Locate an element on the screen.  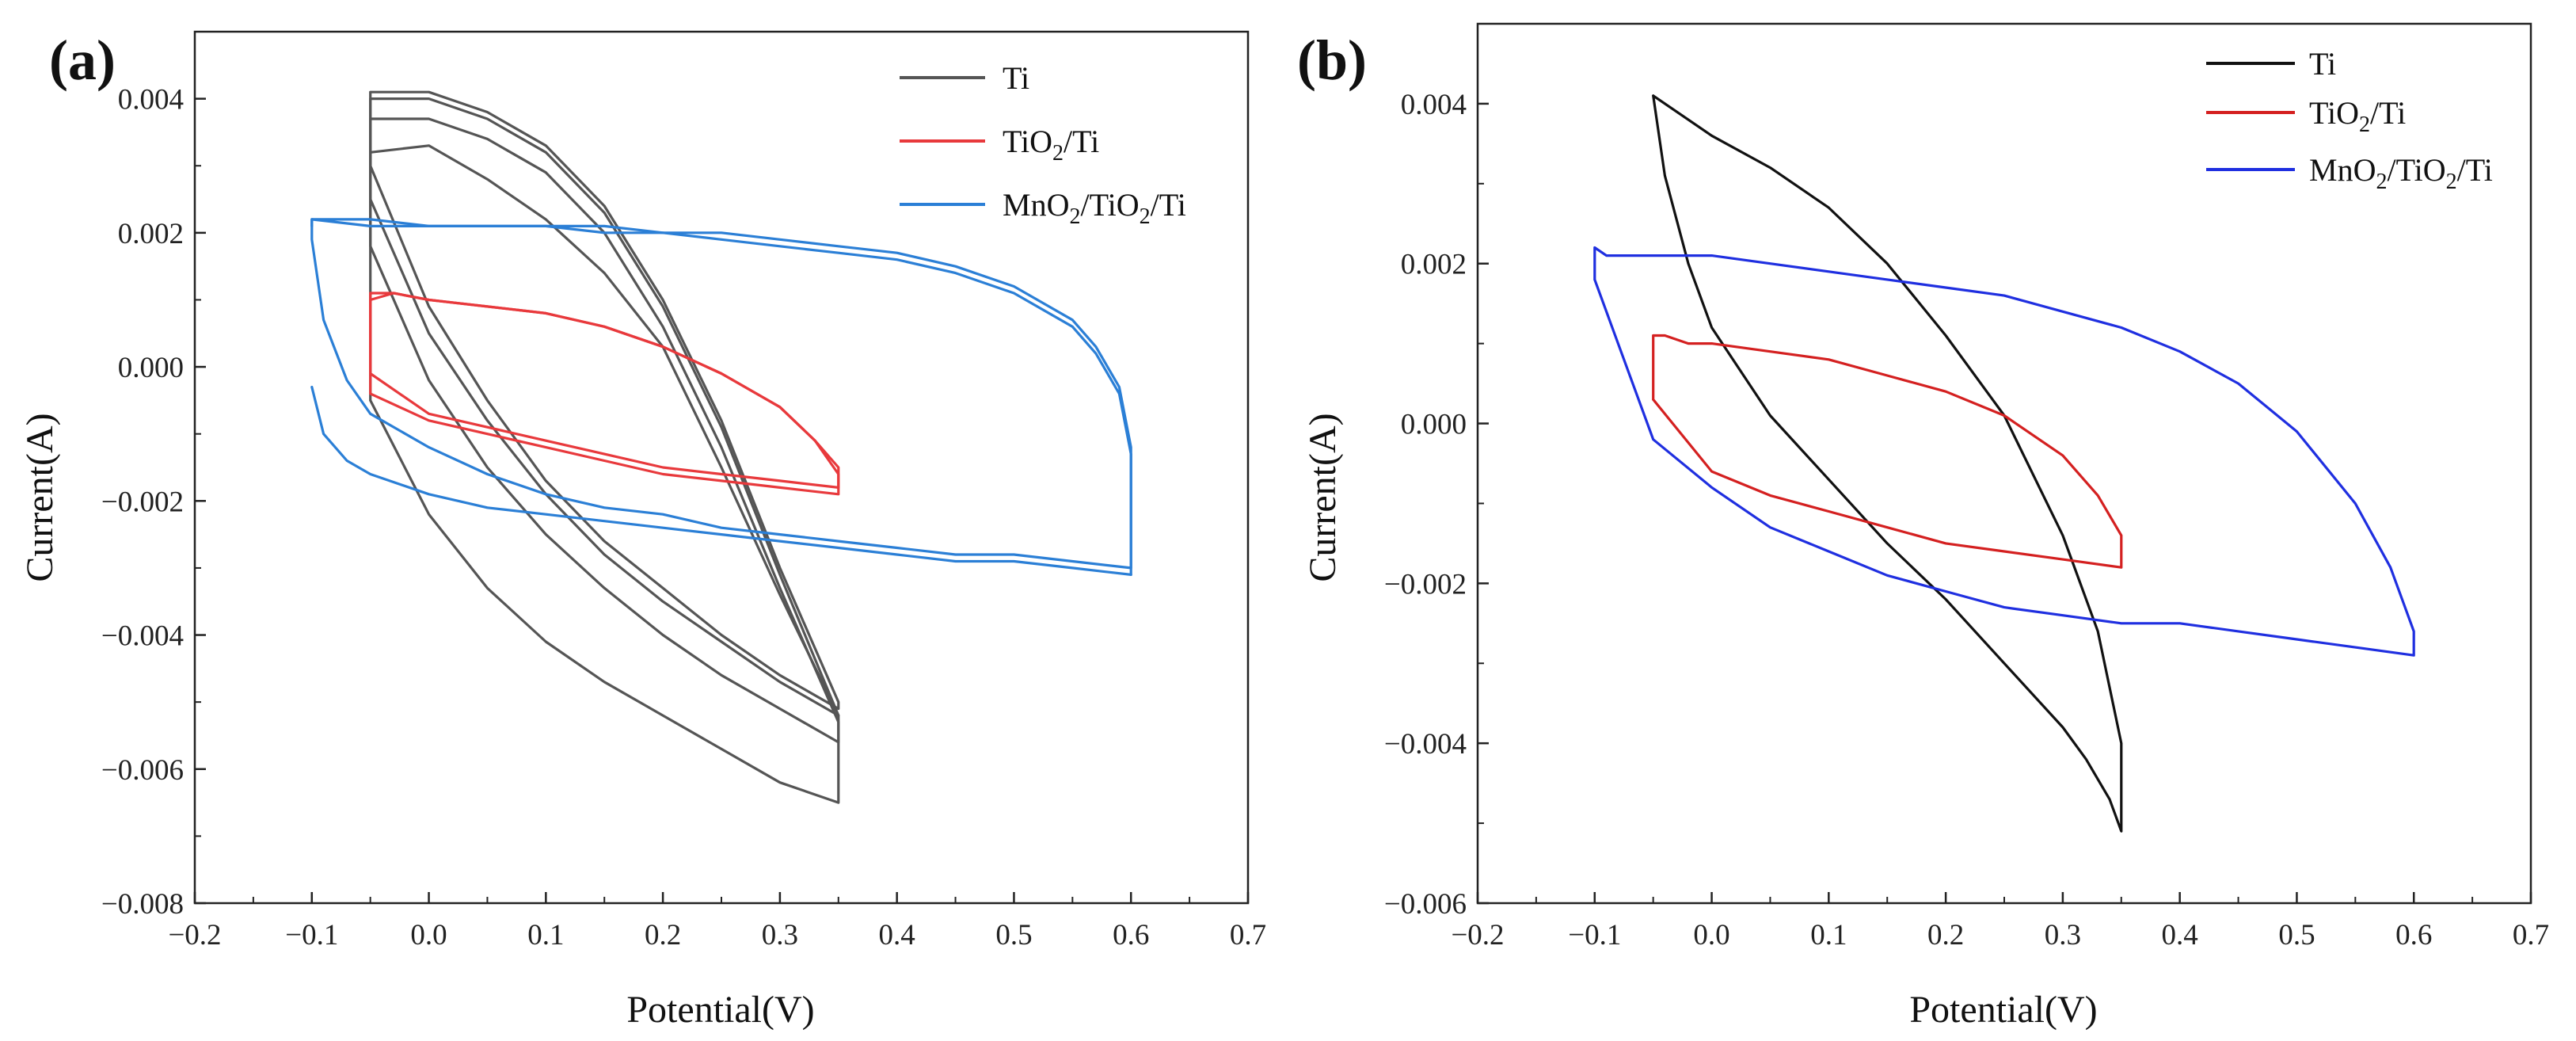
panel-b-legend: Ti TiO2/Ti MnO2/TiO2/Ti is located at coordinates (2349, 120).